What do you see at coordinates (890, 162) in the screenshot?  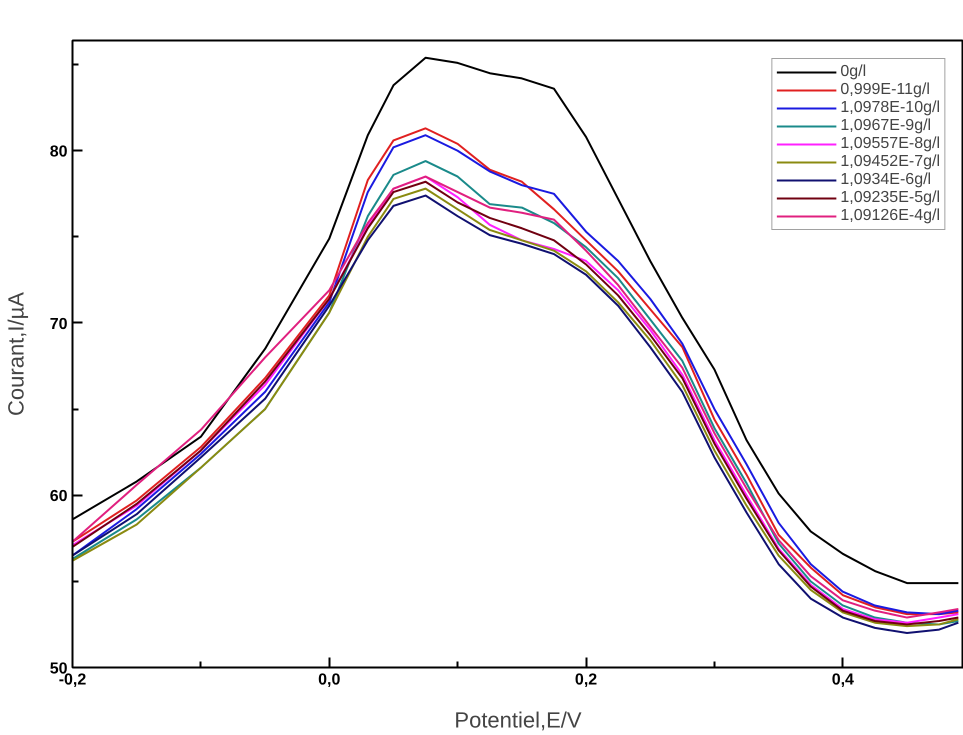 I see `legend-label: 1,09452E-7g/l` at bounding box center [890, 162].